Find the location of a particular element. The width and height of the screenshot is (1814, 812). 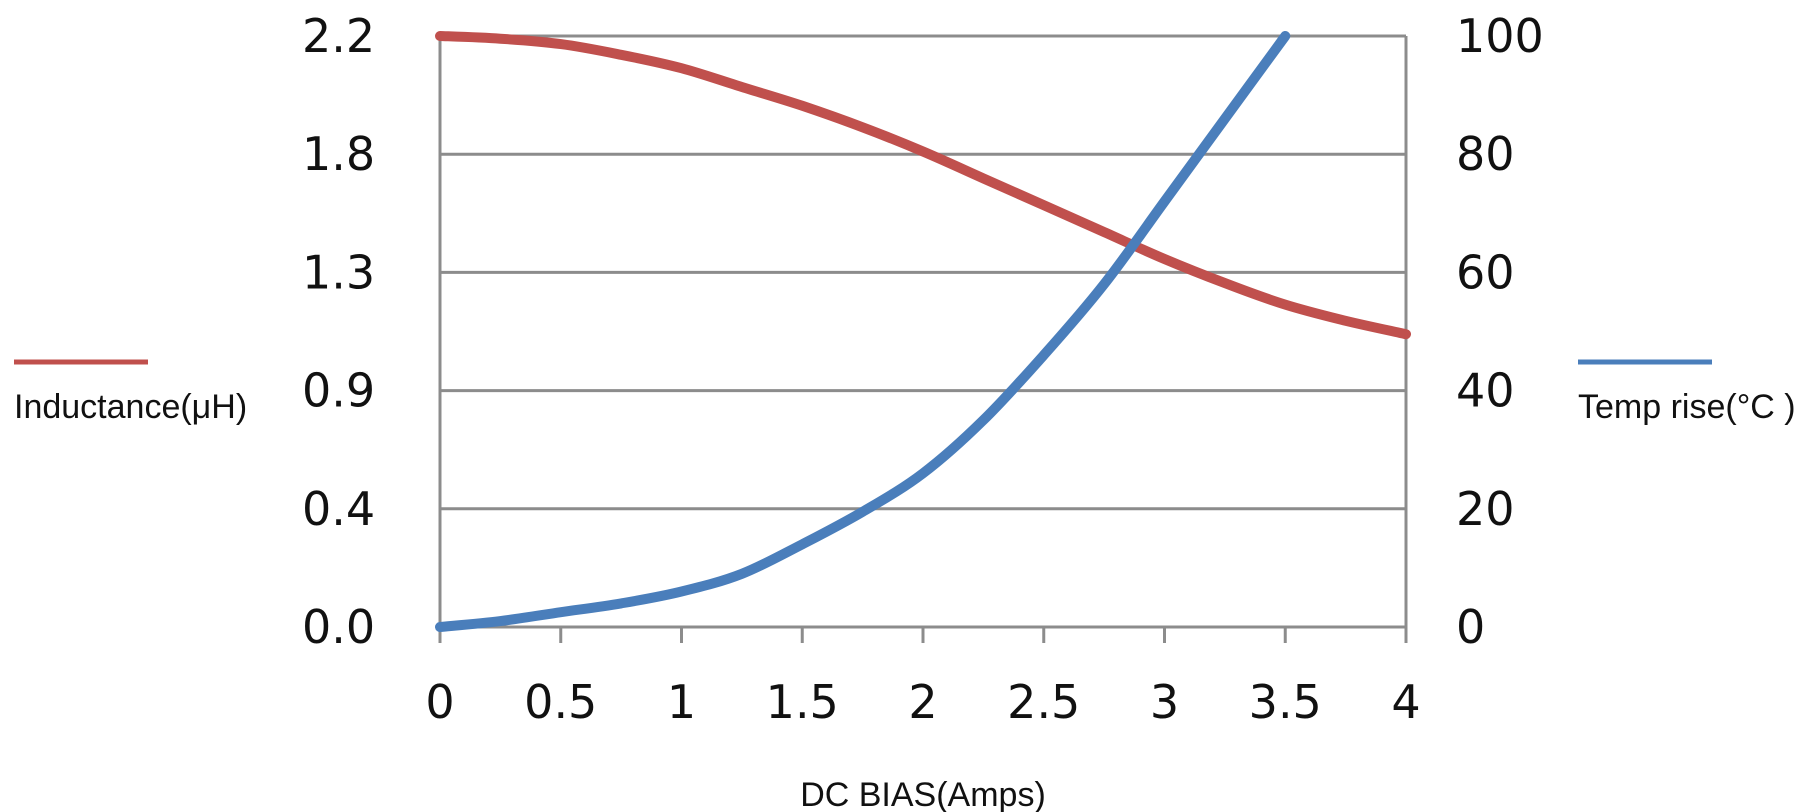

x-tick-label: 0 is located at coordinates (439, 702).